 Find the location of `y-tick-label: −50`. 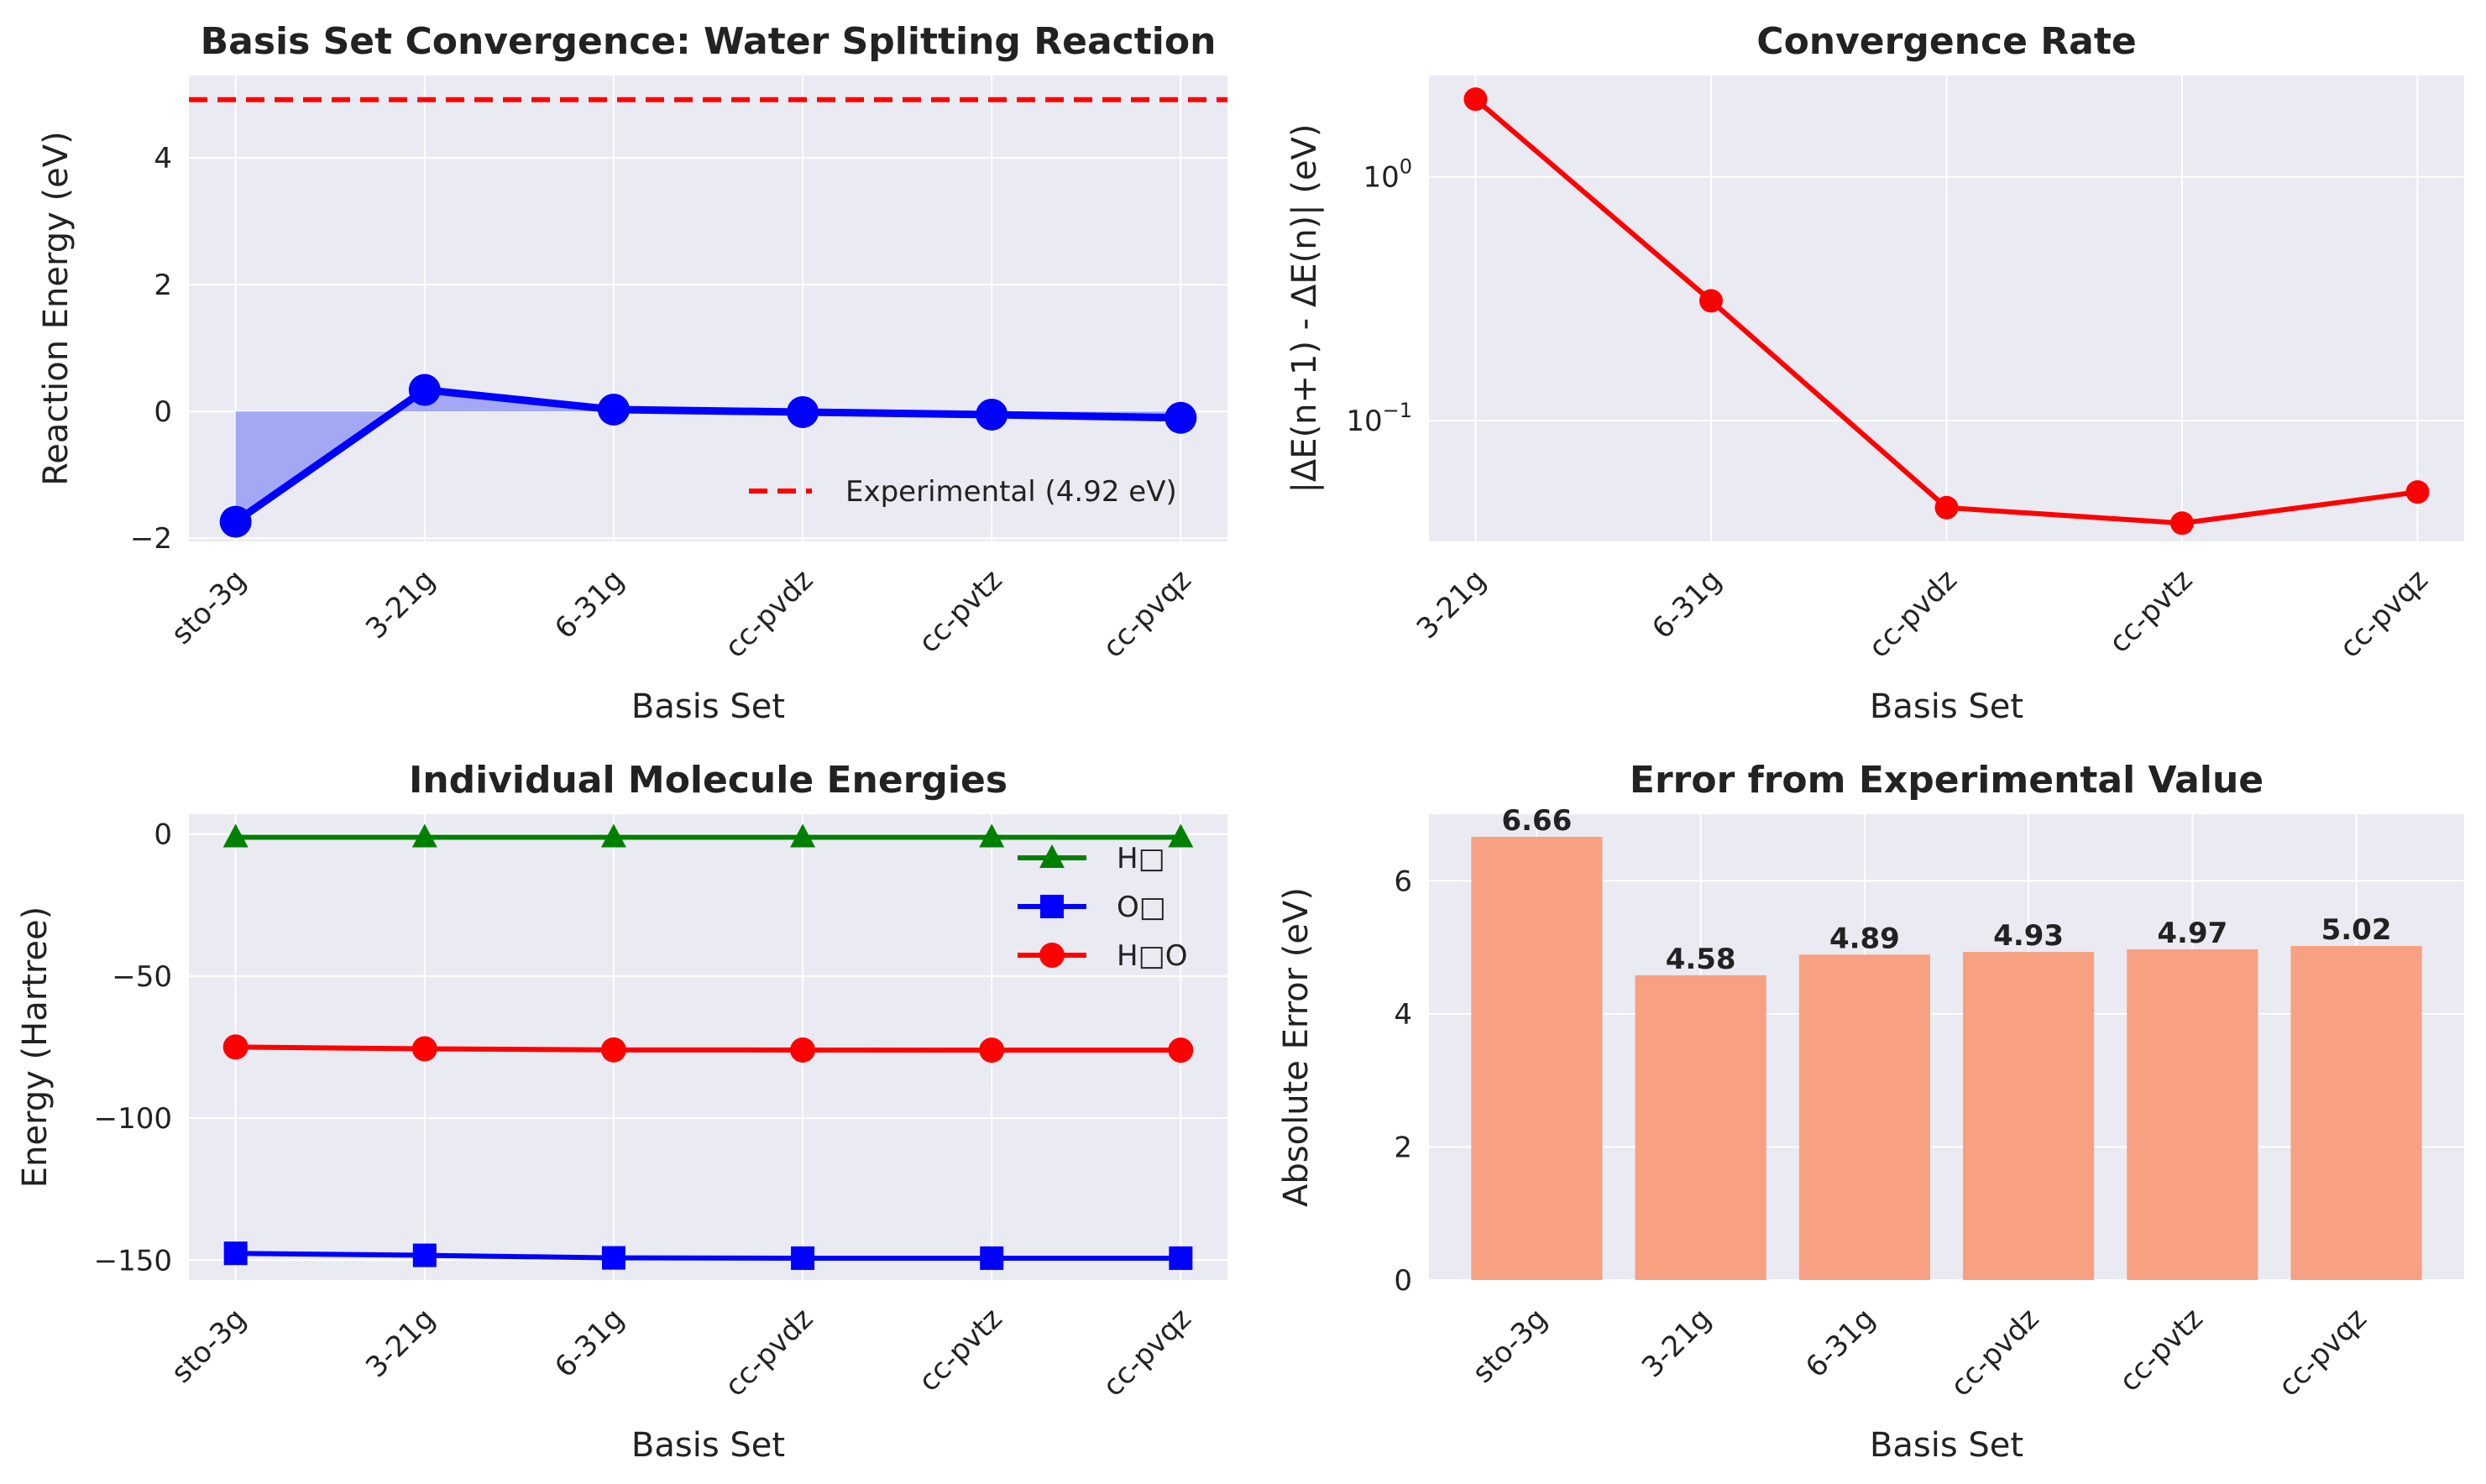

y-tick-label: −50 is located at coordinates (142, 977).